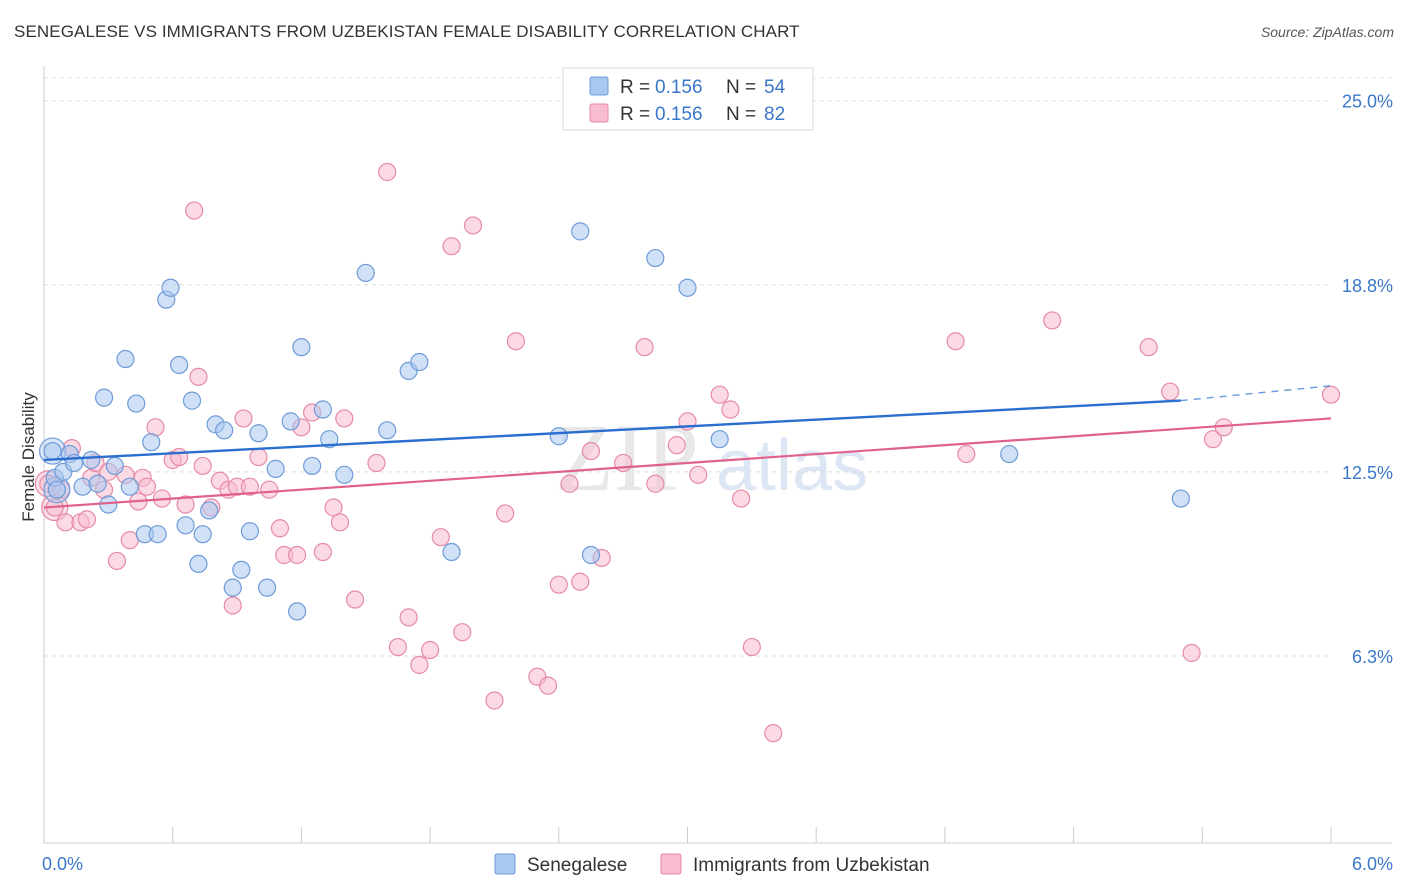 This screenshot has height=892, width=1406. I want to click on y-axis-label: Female Disability, so click(28, 457).